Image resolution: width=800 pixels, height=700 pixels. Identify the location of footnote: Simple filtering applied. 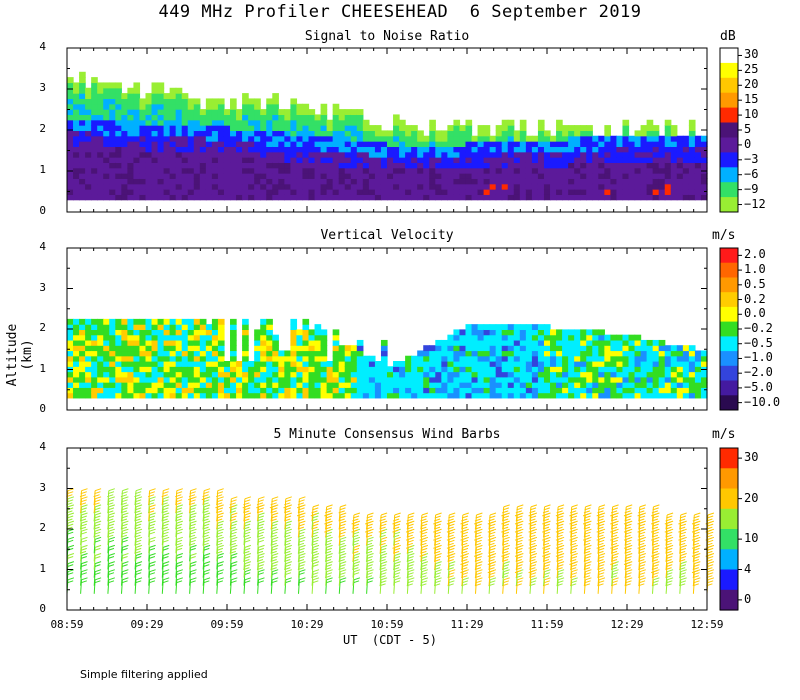
(144, 674).